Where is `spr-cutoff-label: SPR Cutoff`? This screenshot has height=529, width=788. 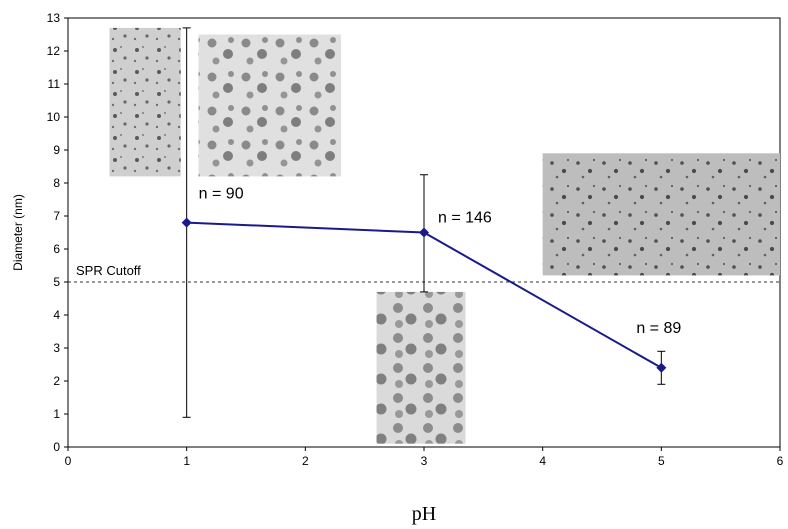
spr-cutoff-label: SPR Cutoff is located at coordinates (108, 270).